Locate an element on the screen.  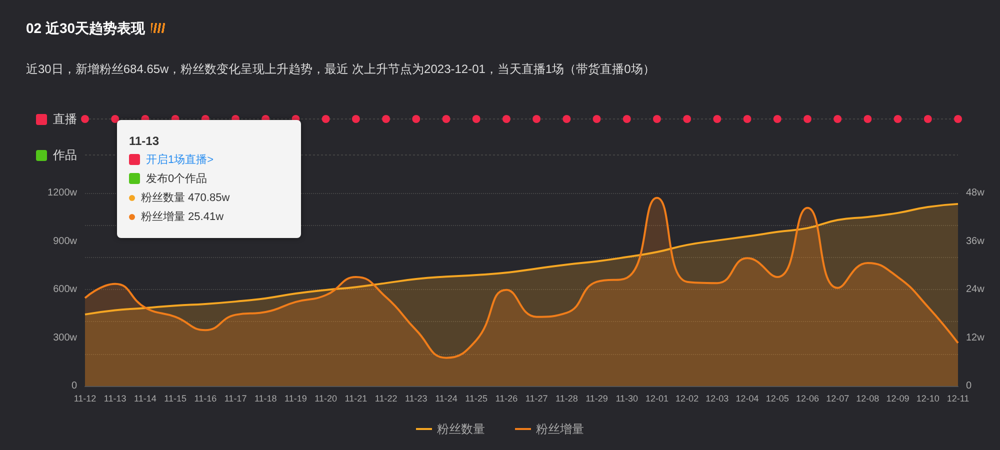
x-tick-label: 11-16 is located at coordinates (205, 399).